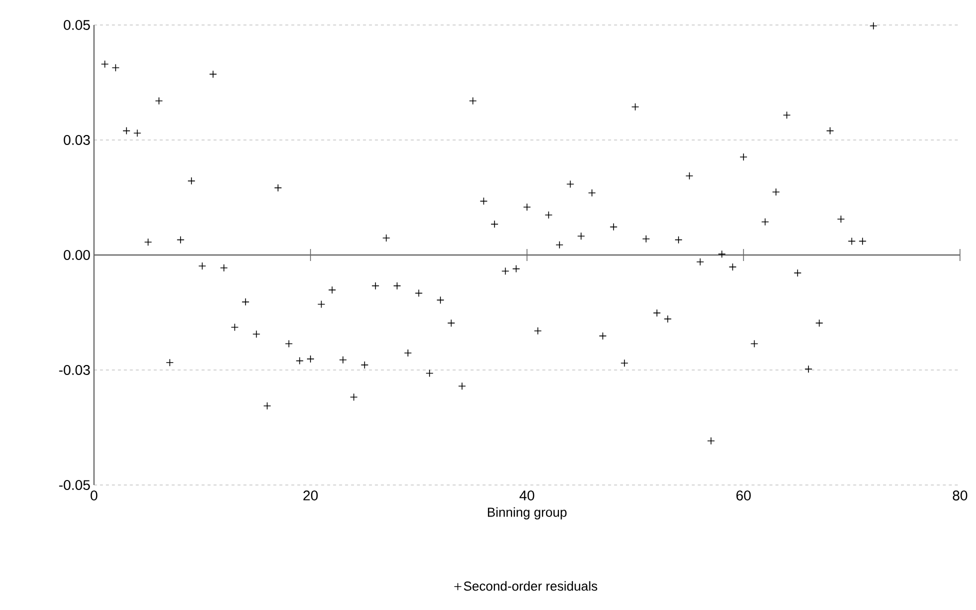 The width and height of the screenshot is (976, 610). What do you see at coordinates (77, 255) in the screenshot?
I see `y-tick-label: 0.00` at bounding box center [77, 255].